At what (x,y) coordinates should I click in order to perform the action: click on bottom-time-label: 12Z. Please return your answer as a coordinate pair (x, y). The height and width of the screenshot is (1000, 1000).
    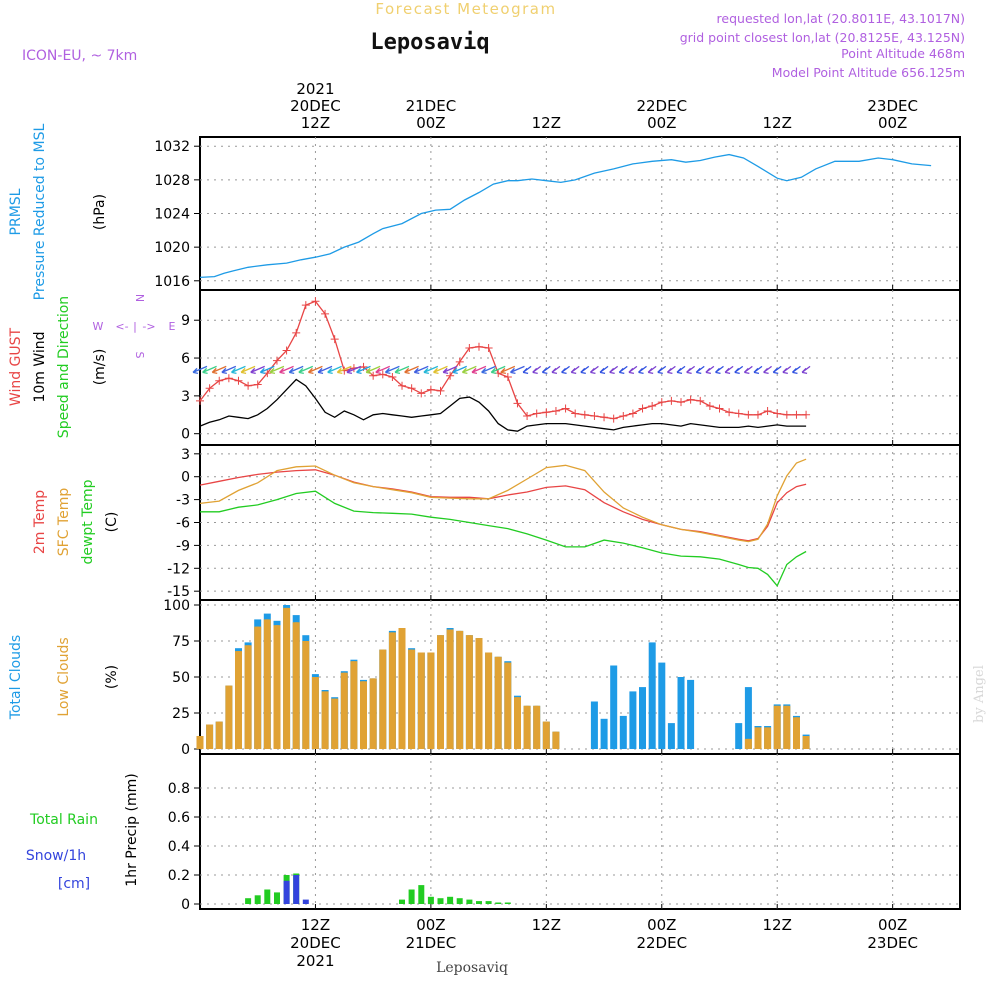
    Looking at the image, I should click on (546, 925).